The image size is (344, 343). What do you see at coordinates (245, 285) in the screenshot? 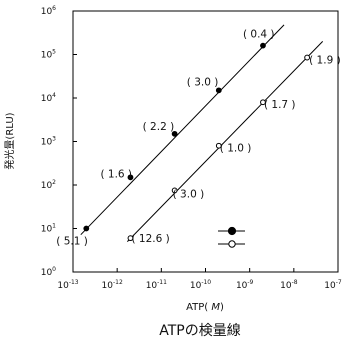
I see `x-tick-label: 10⁻⁹` at bounding box center [245, 285].